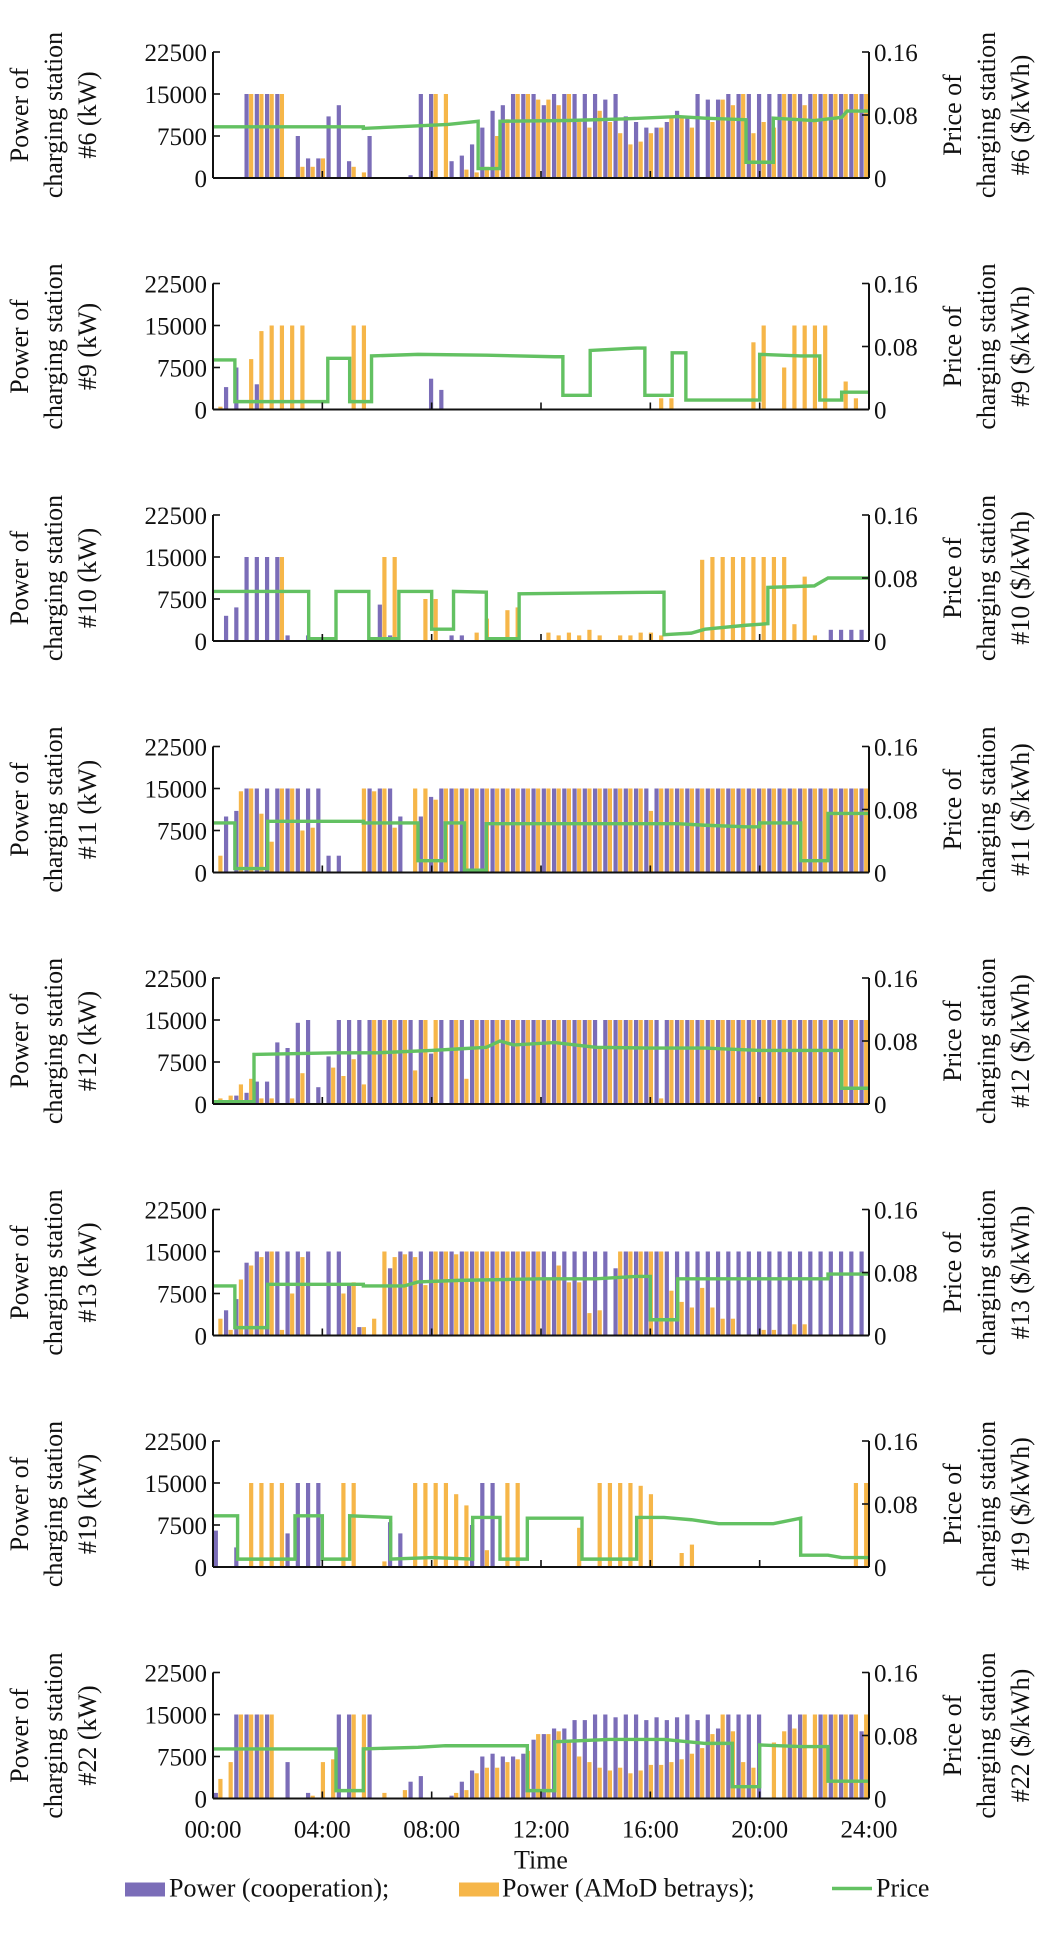  Describe the element at coordinates (1020, 809) in the screenshot. I see `right-ylabel-line: #11 ($/kWh)` at that location.